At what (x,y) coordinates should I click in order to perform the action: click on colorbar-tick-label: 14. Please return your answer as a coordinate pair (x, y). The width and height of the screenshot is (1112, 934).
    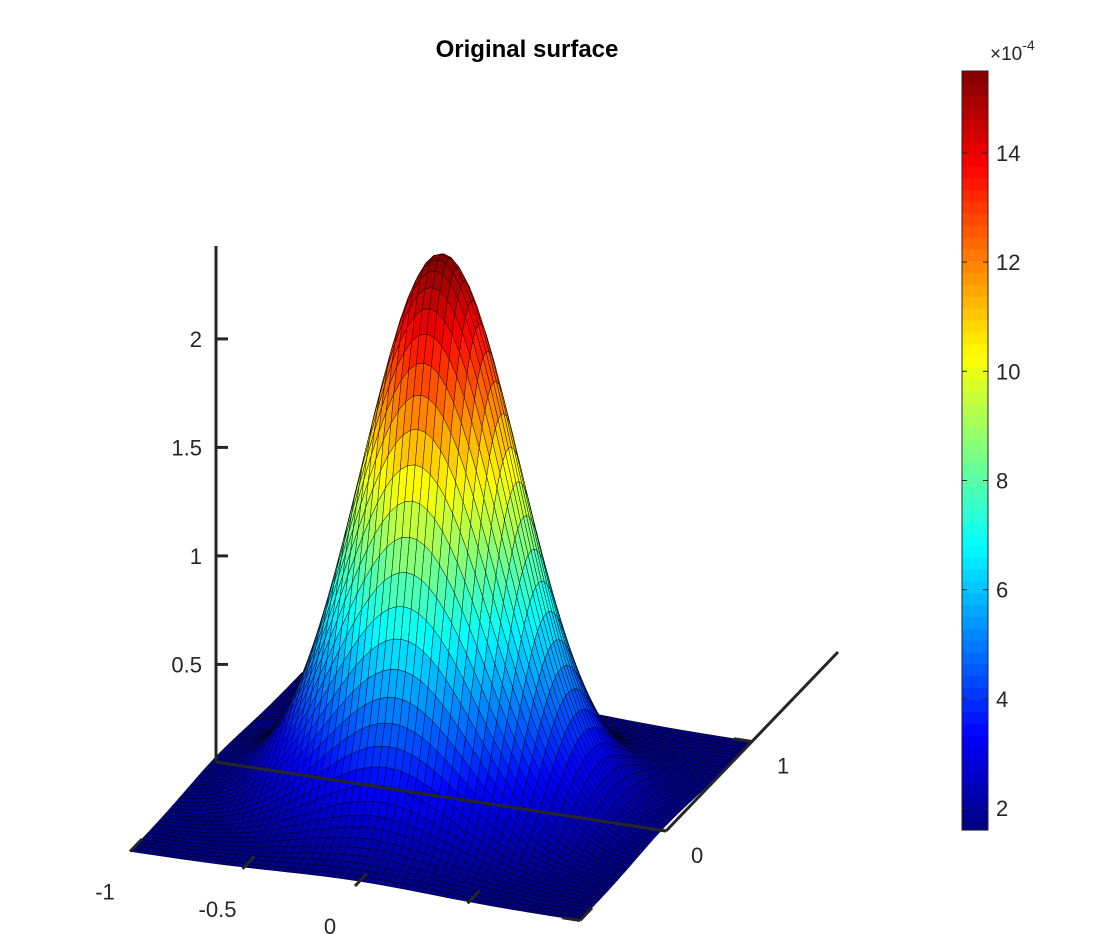
    Looking at the image, I should click on (1008, 153).